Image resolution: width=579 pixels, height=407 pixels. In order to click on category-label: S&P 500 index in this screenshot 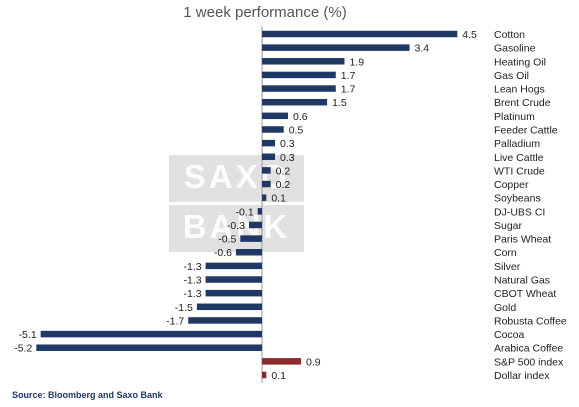, I will do `click(529, 362)`.